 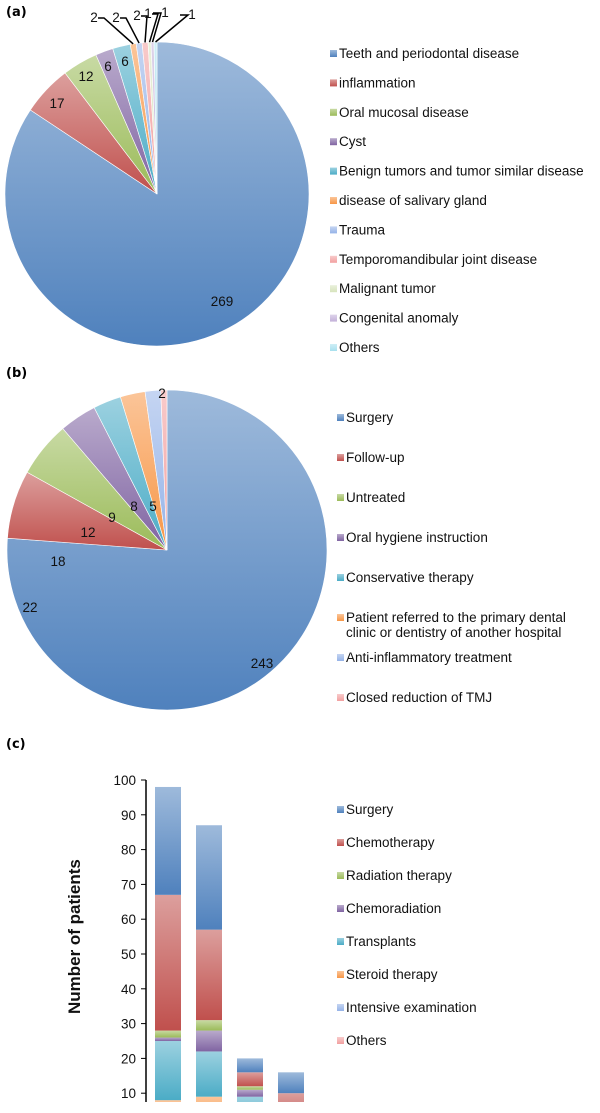 I want to click on data-label: 5, so click(x=153, y=506).